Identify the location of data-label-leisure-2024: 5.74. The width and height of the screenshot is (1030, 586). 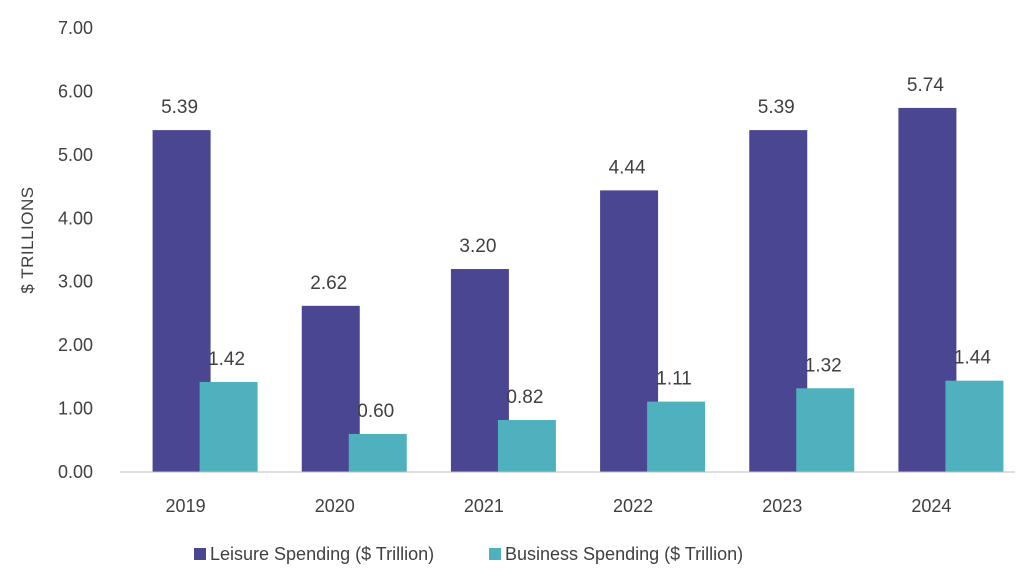
(925, 85).